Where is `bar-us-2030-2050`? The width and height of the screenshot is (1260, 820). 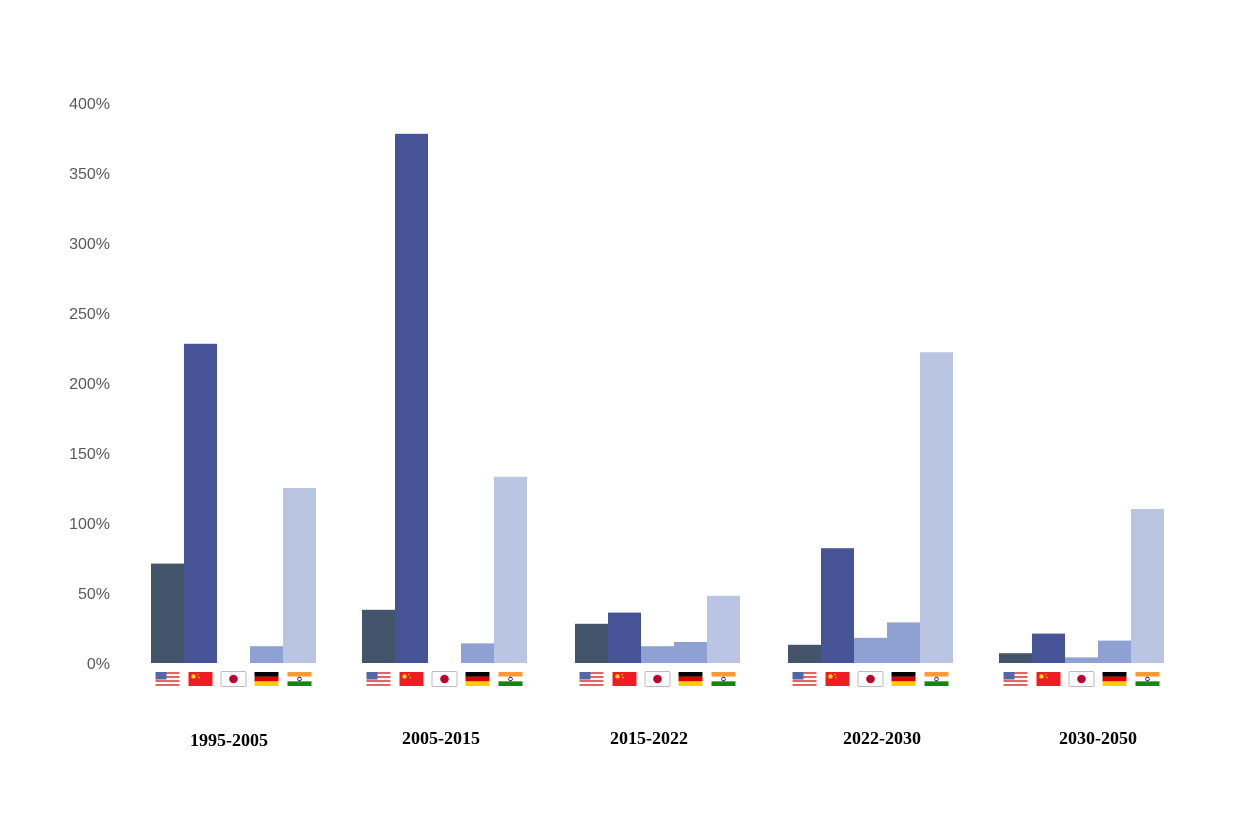 bar-us-2030-2050 is located at coordinates (1015, 658).